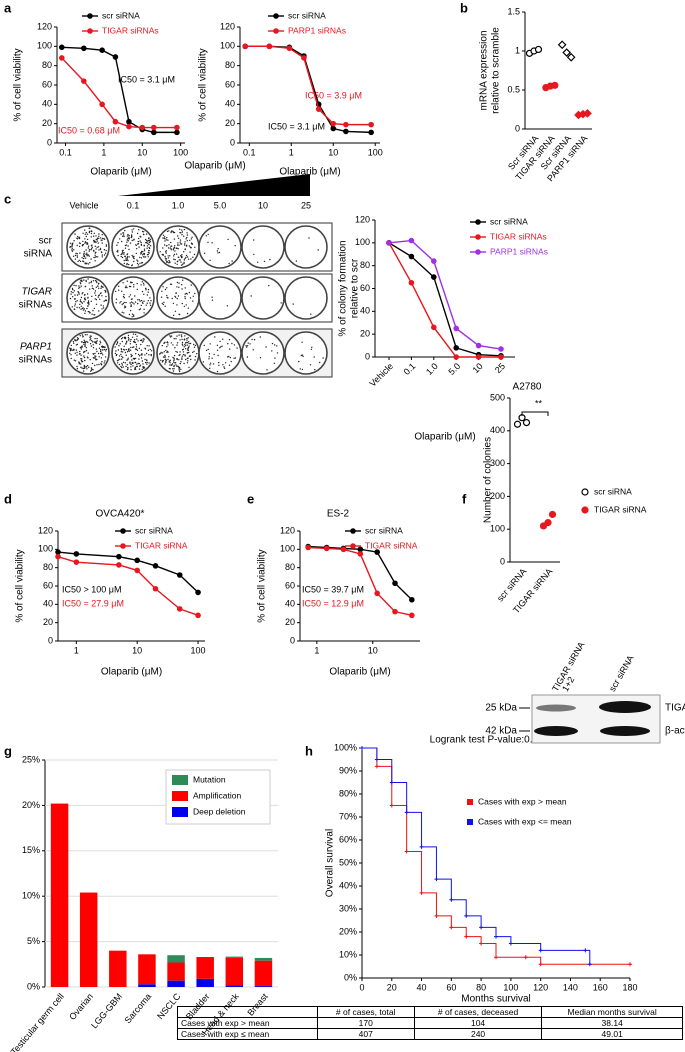 This screenshot has height=1052, width=685. What do you see at coordinates (348, 770) in the screenshot?
I see `y-tick-label: 90%` at bounding box center [348, 770].